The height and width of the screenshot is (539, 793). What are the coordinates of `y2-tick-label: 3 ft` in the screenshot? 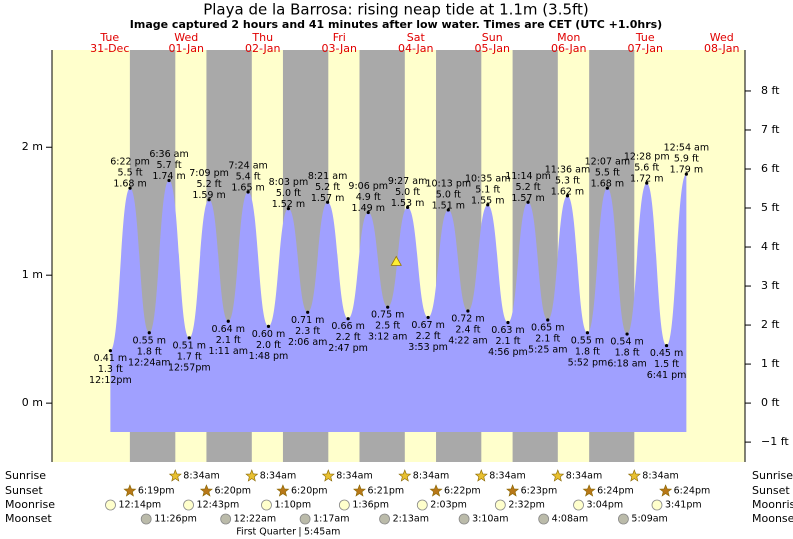 It's located at (770, 285).